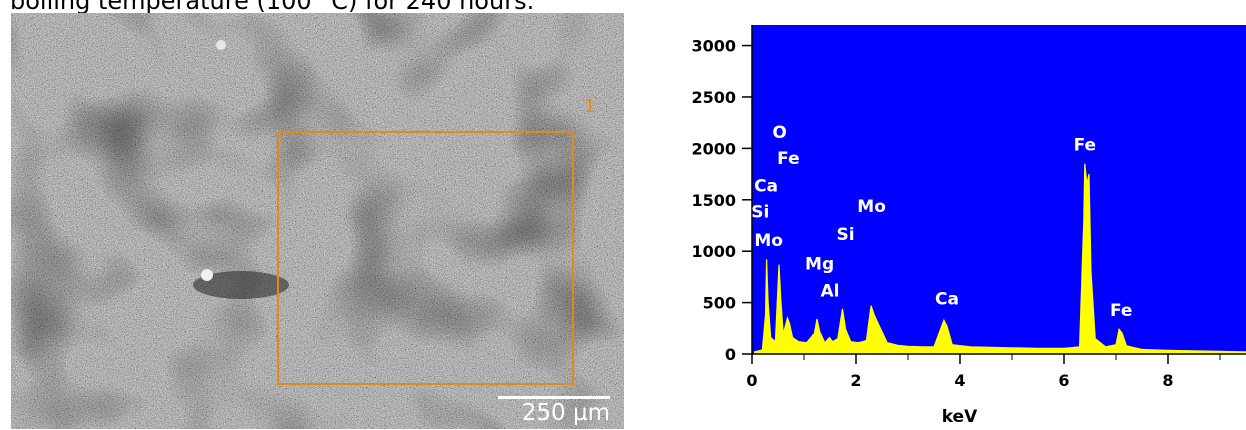 Image resolution: width=1246 pixels, height=430 pixels. Describe the element at coordinates (713, 148) in the screenshot. I see `y-tick-label: 2000` at that location.